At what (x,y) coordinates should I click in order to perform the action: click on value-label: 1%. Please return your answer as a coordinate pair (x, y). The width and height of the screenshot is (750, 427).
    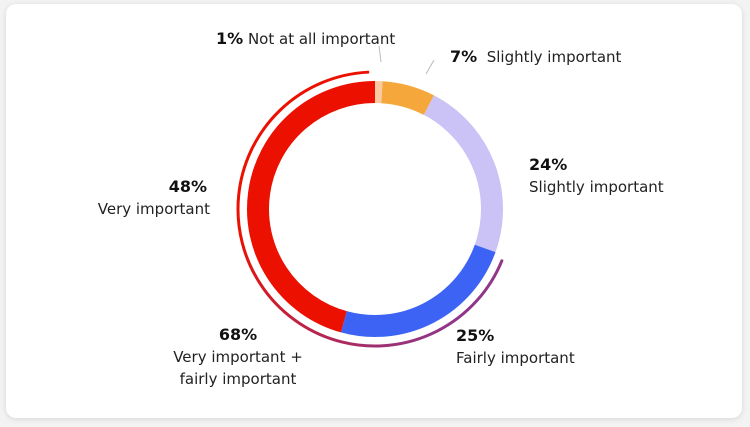
    Looking at the image, I should click on (230, 38).